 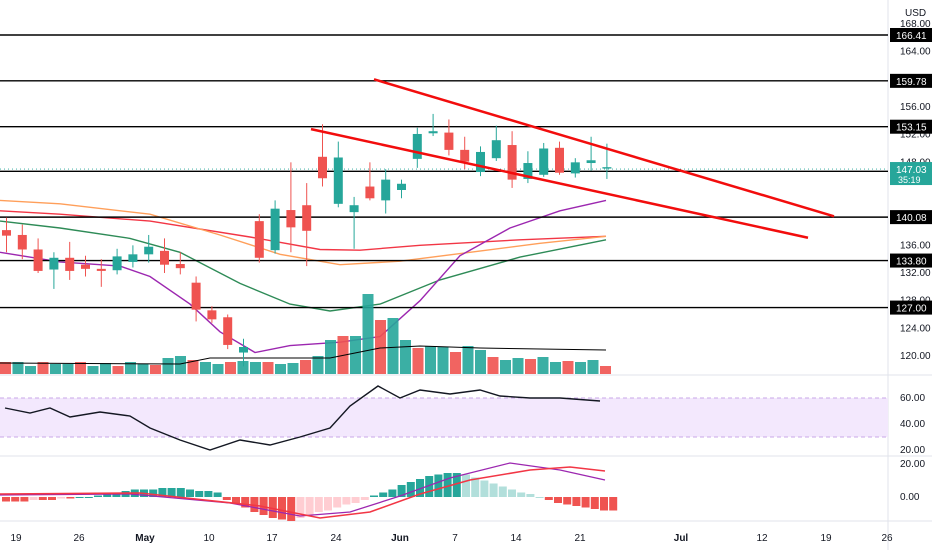 I want to click on date-tick: 12, so click(x=762, y=538).